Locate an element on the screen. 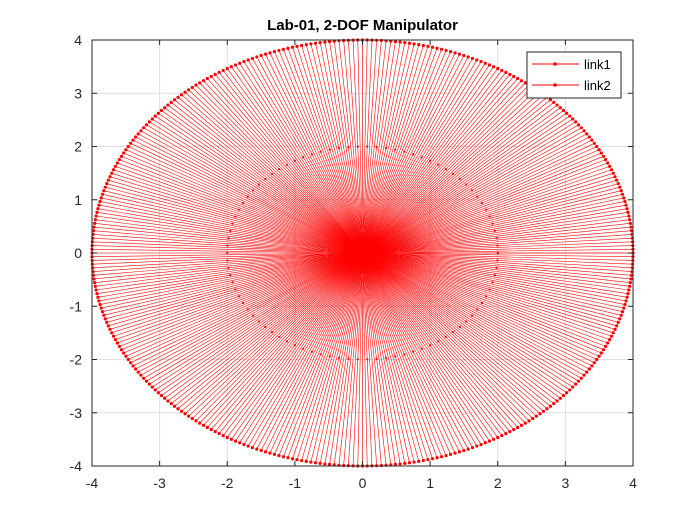 The height and width of the screenshot is (525, 700). legend: link1 link2 is located at coordinates (574, 75).